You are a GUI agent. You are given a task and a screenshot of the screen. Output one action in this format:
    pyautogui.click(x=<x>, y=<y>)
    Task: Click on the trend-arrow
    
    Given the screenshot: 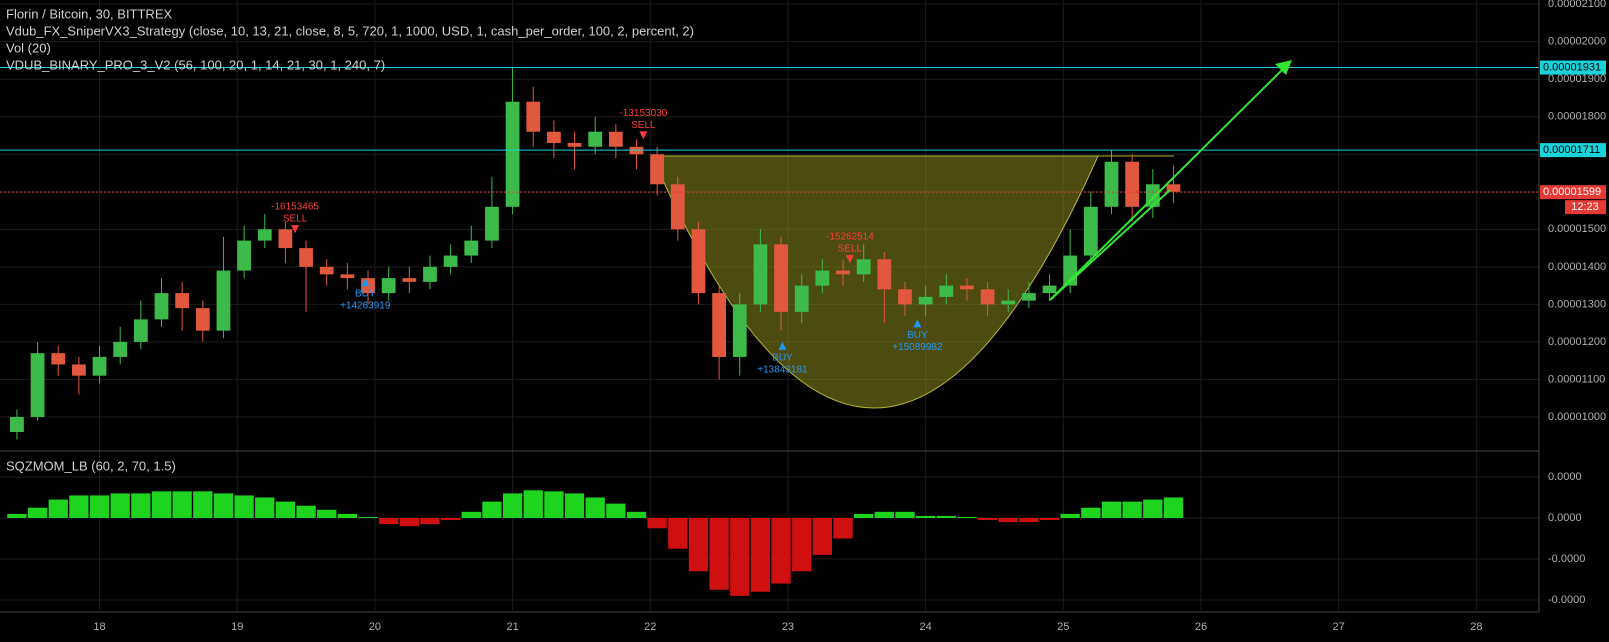 What is the action you would take?
    pyautogui.click(x=1170, y=180)
    